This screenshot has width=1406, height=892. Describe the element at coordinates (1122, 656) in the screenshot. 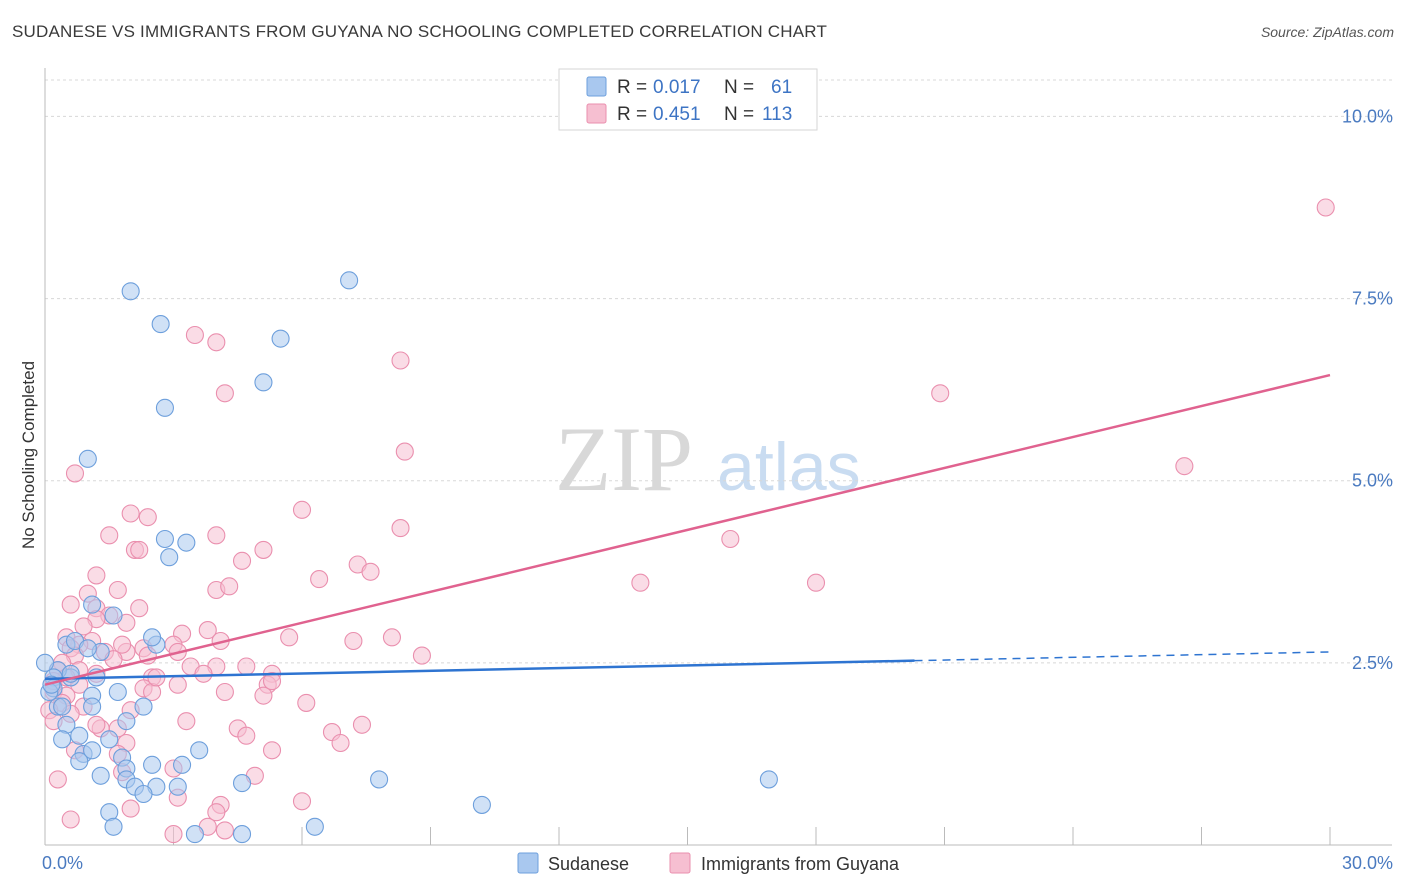

I see `sudanese-trendline-extension` at that location.